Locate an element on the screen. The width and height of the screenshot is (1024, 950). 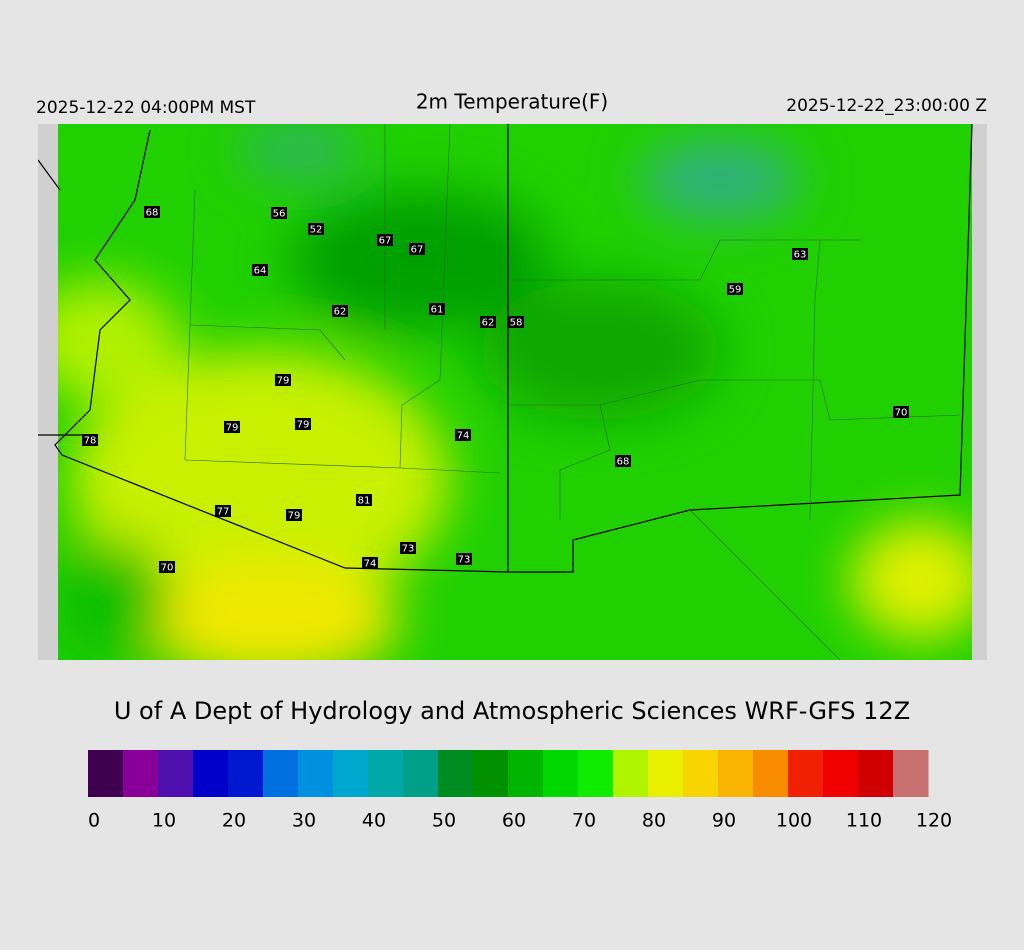
colorbar: 0 10 20 30 40 50 60 70 80 90 100 110 120 is located at coordinates (520, 791).